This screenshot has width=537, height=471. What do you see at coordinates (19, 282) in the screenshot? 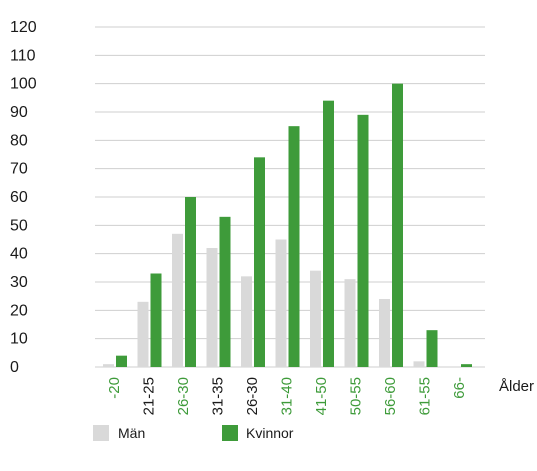
I see `y-tick-label: 30` at bounding box center [19, 282].